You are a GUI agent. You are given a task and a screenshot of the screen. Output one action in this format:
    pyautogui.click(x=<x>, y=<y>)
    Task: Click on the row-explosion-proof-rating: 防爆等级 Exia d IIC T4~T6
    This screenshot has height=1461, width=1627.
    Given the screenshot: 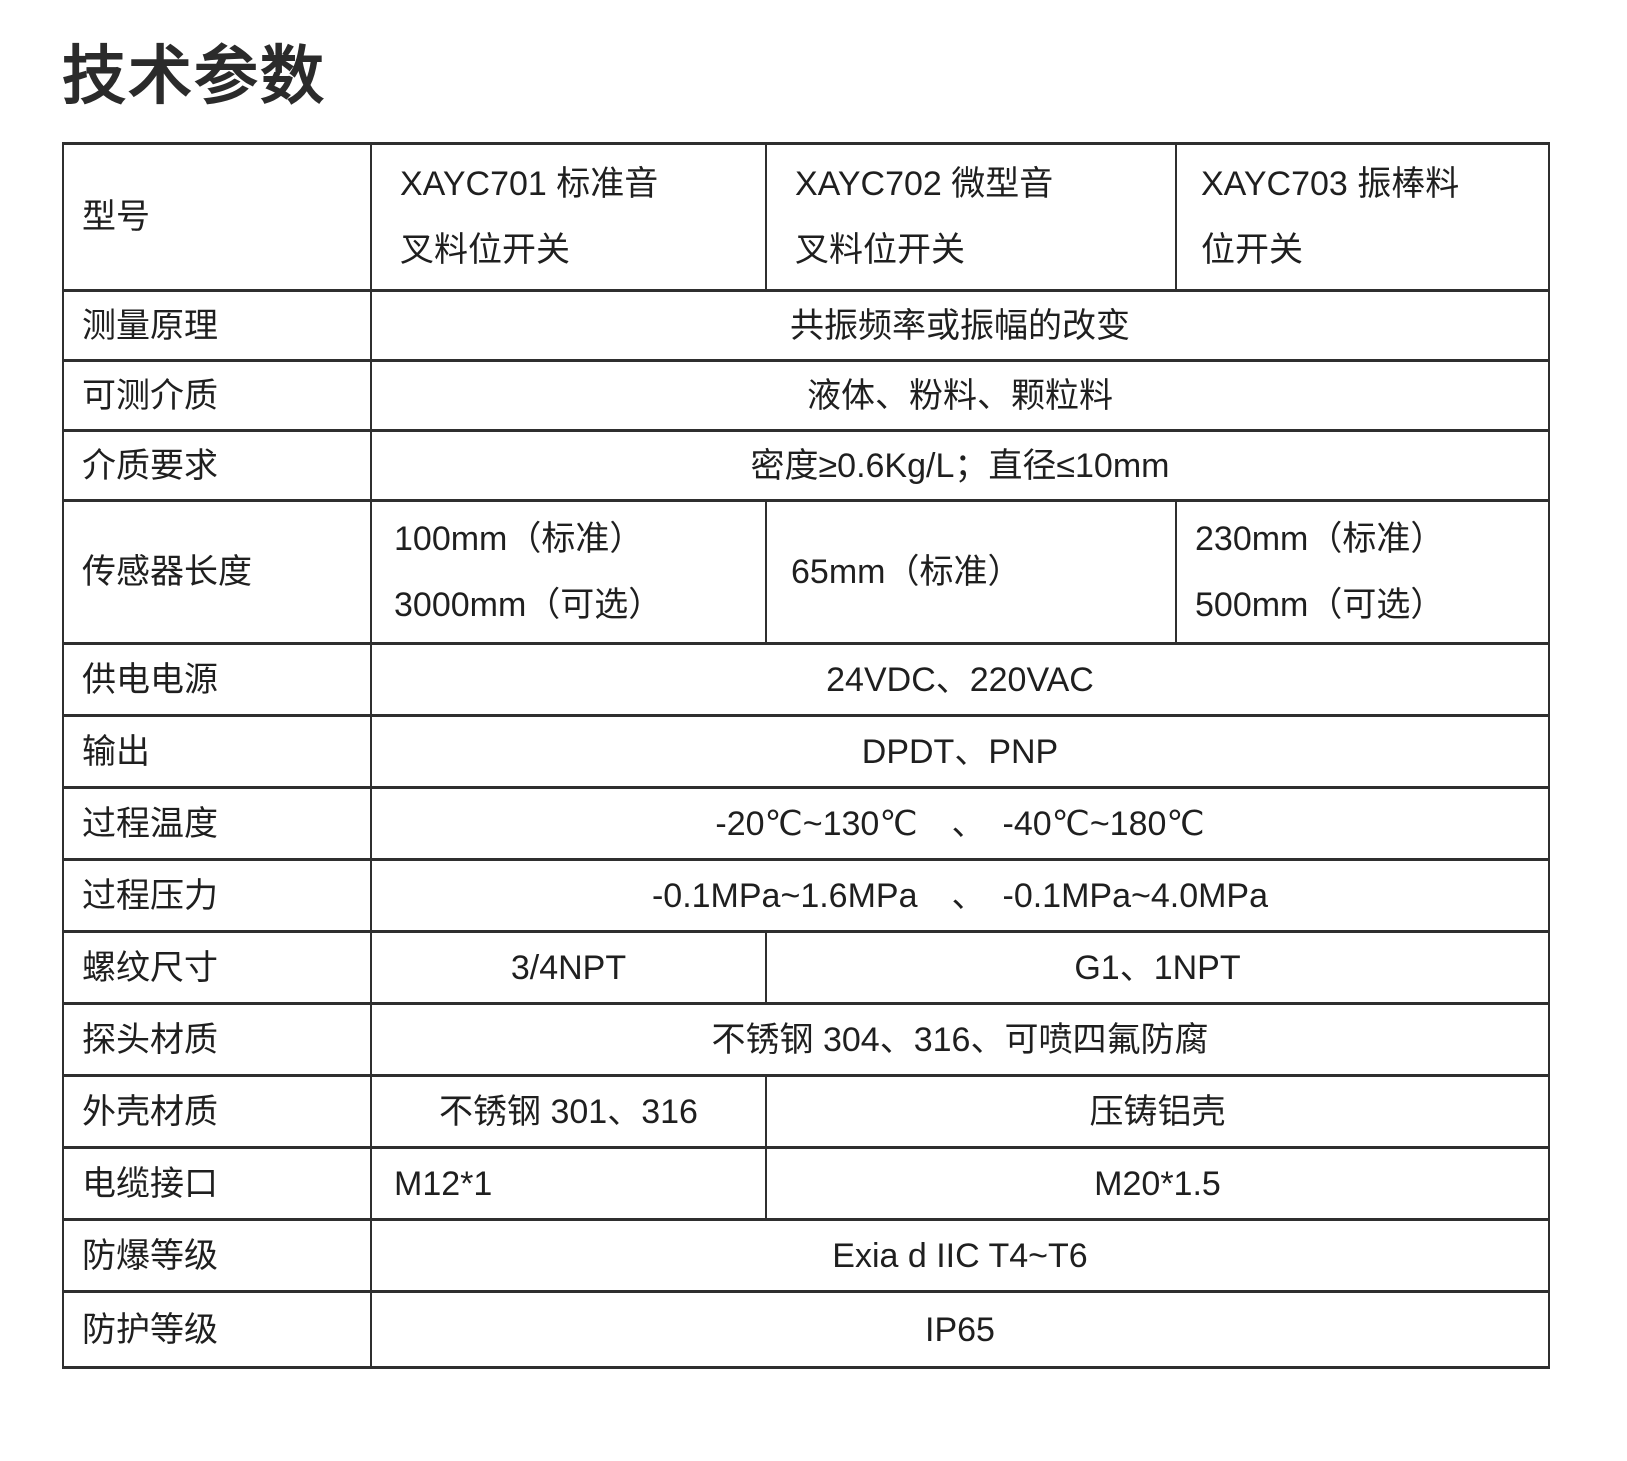 What is the action you would take?
    pyautogui.click(x=806, y=1255)
    